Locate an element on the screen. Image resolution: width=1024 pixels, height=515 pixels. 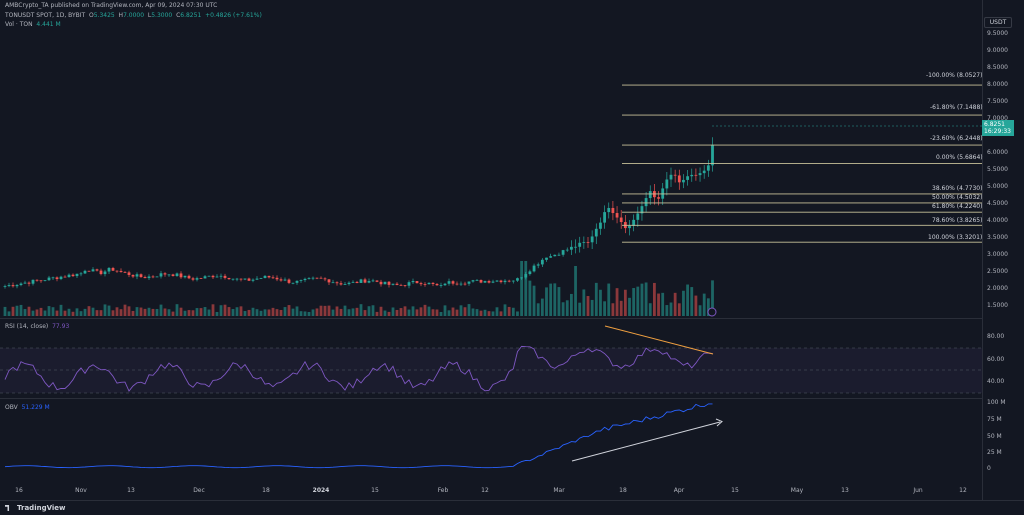
pane-divider-obv is located at coordinates (491, 398).